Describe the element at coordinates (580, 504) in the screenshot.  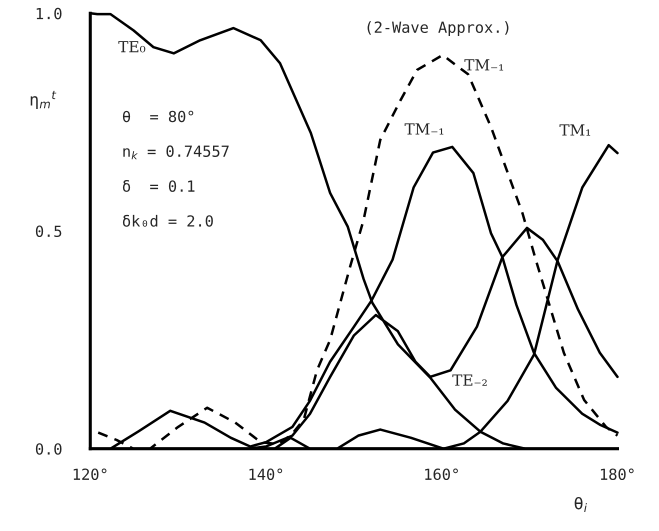
I see `x-axis-title: θ$_{i}$` at that location.